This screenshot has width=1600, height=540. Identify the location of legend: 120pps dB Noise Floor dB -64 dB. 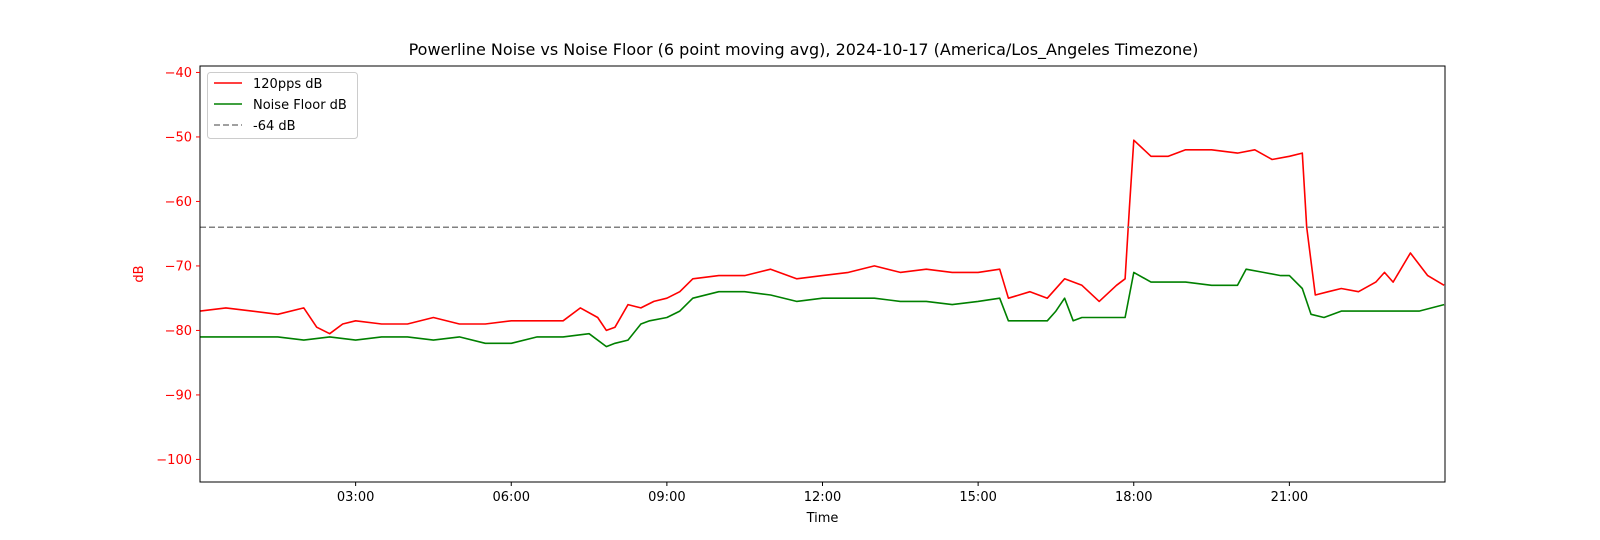
(282, 105).